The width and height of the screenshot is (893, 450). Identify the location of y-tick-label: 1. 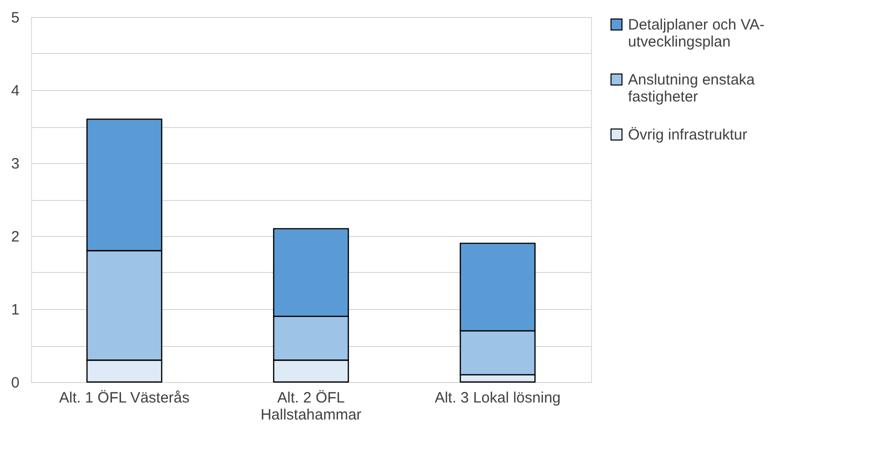
(15, 310).